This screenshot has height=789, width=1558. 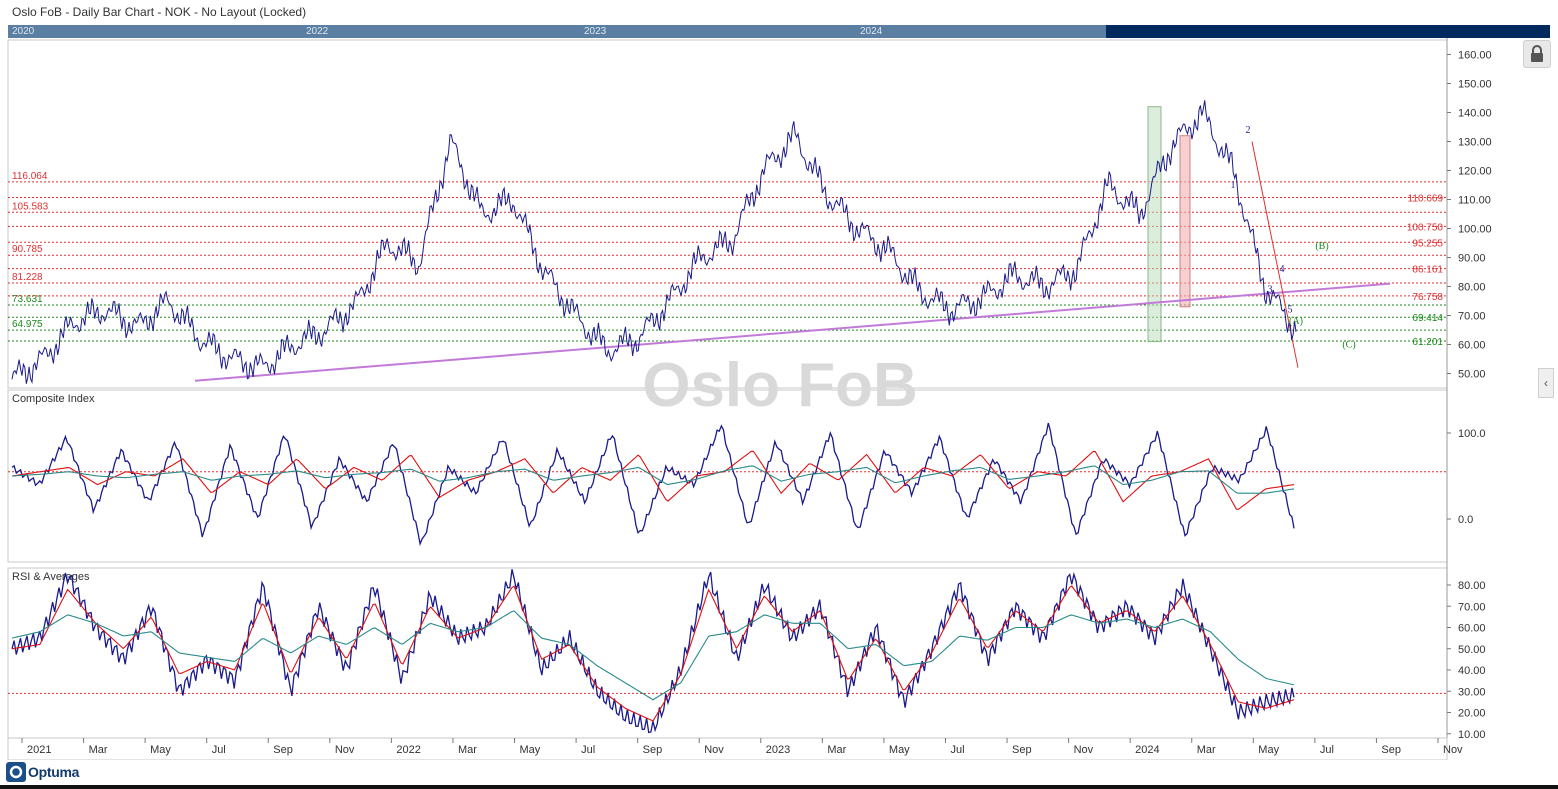 What do you see at coordinates (27, 299) in the screenshot?
I see `fib-level-label: 73.631` at bounding box center [27, 299].